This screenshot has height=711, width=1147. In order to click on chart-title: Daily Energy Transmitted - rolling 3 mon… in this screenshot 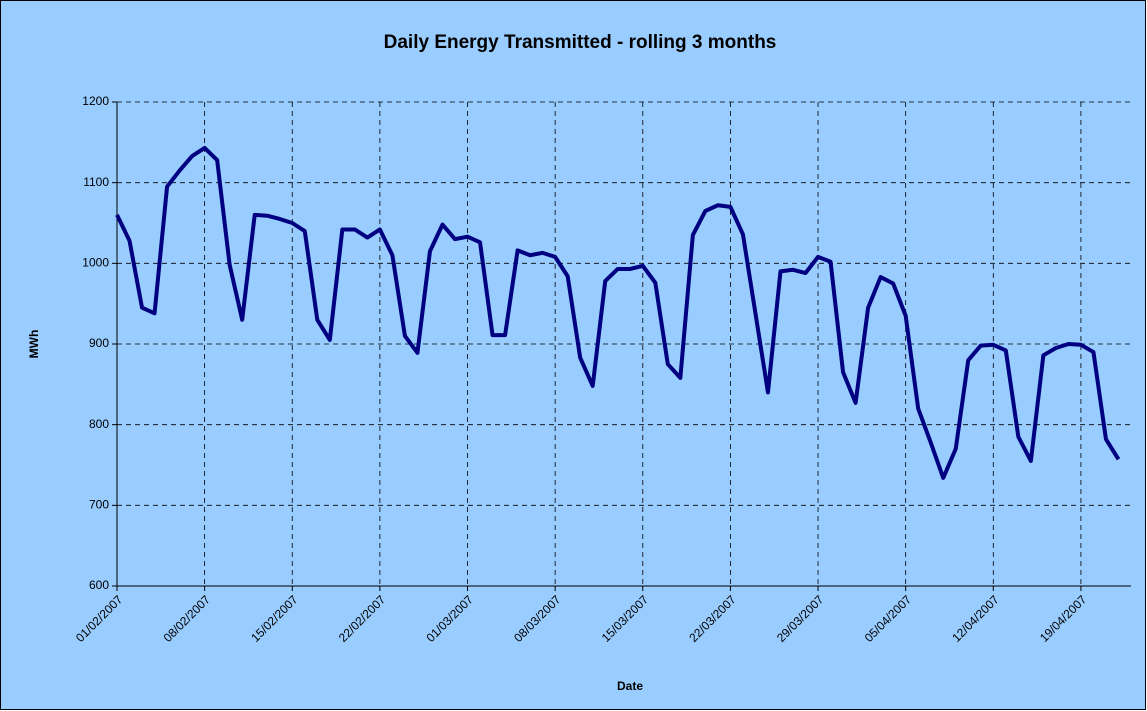, I will do `click(580, 42)`.